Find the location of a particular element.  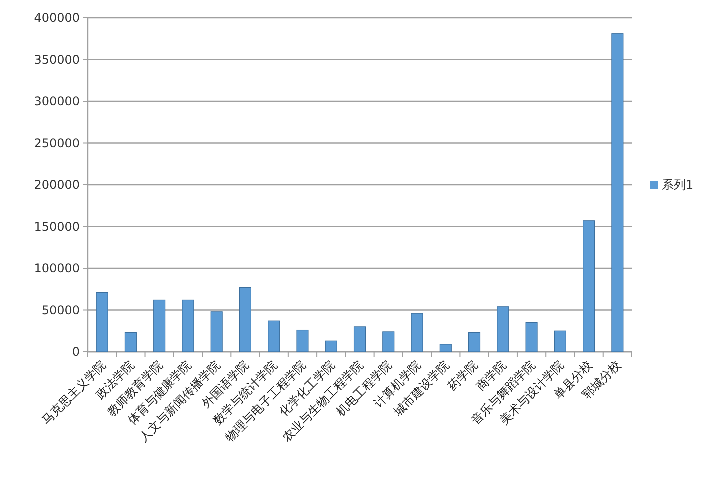

y-tick-label: 100000 is located at coordinates (57, 269).